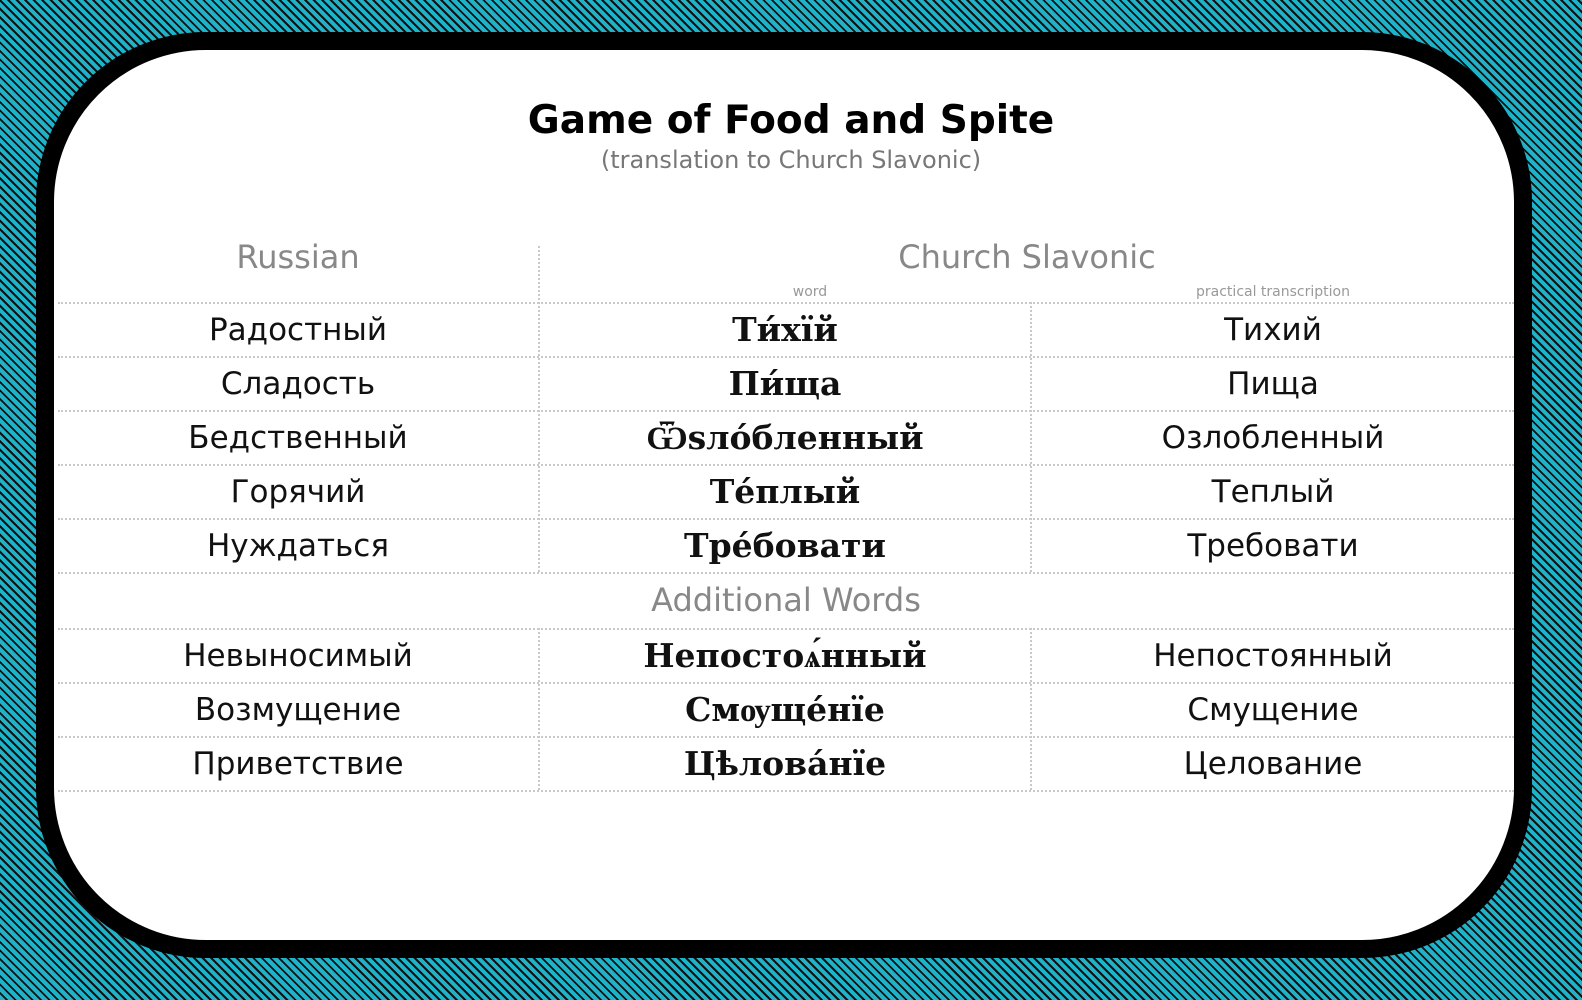  What do you see at coordinates (1273, 330) in the screenshot?
I see `transcription-word: Тихий` at bounding box center [1273, 330].